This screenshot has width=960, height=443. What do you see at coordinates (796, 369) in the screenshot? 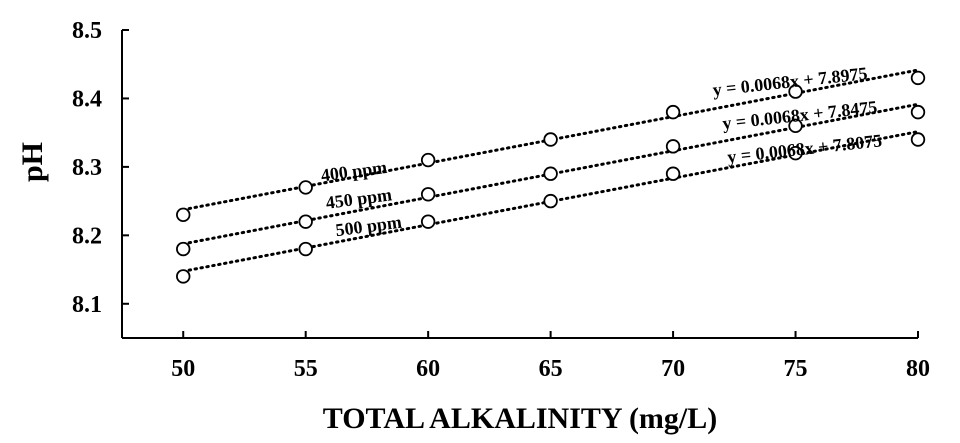
I see `x-tick-label: 75` at bounding box center [796, 369].